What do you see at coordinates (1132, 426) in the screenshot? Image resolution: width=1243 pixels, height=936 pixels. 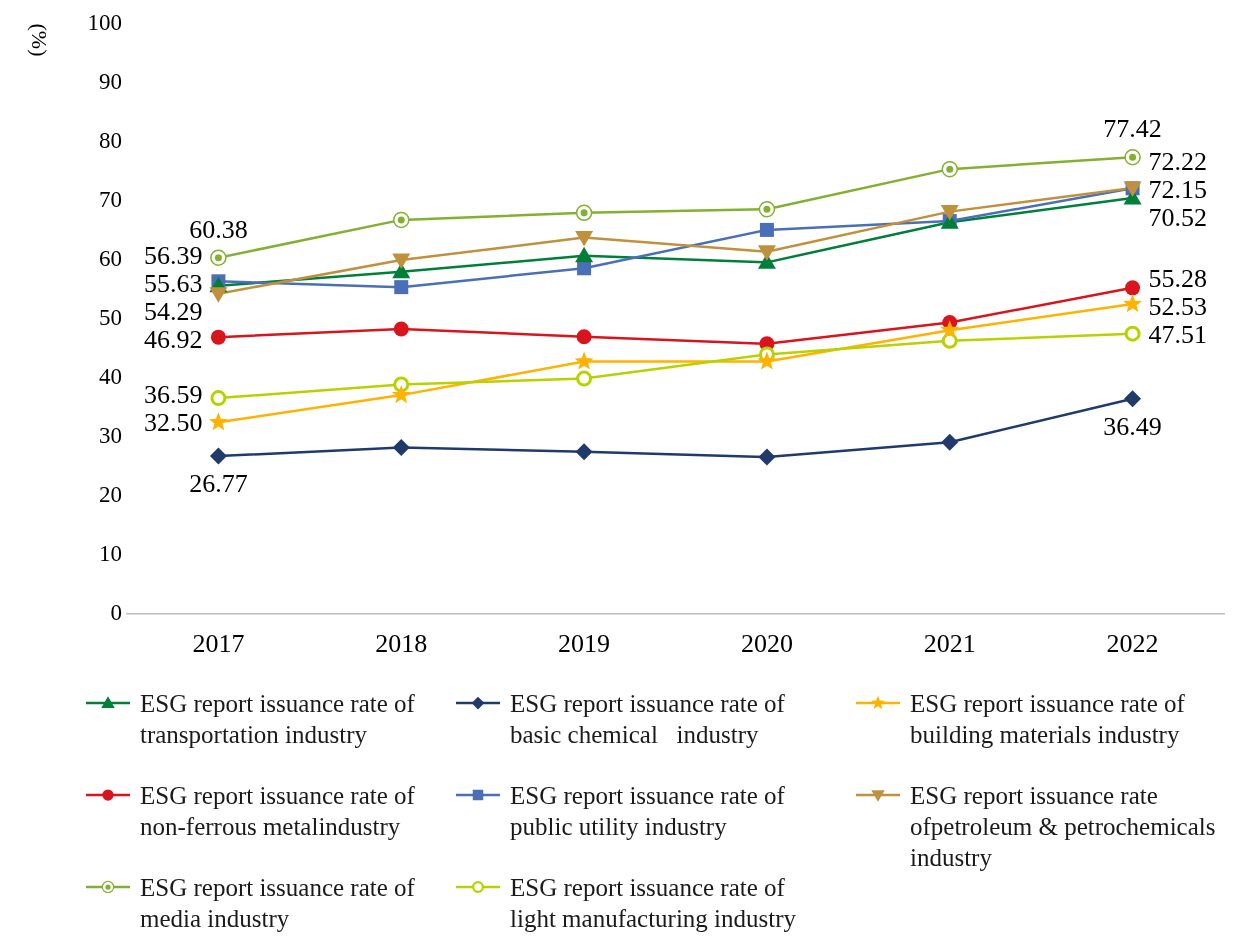 I see `data-label: 36.49` at bounding box center [1132, 426].